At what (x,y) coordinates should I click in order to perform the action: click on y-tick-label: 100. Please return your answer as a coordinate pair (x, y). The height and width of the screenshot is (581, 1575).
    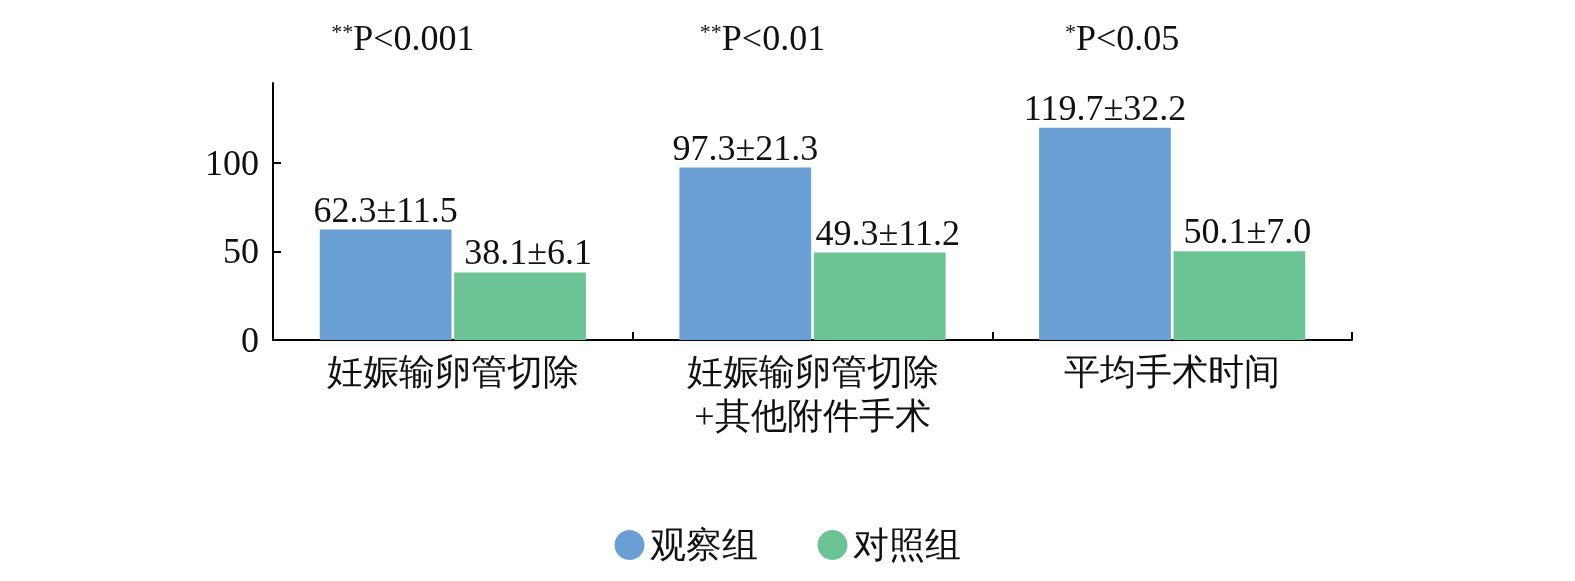
    Looking at the image, I should click on (232, 162).